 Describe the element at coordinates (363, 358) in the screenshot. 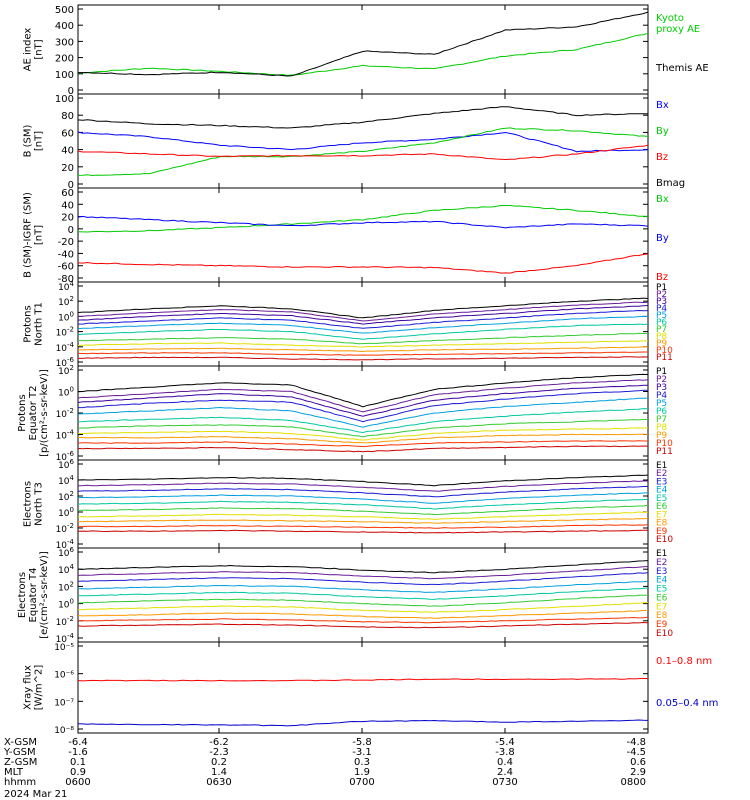

I see `series-line-P11` at that location.